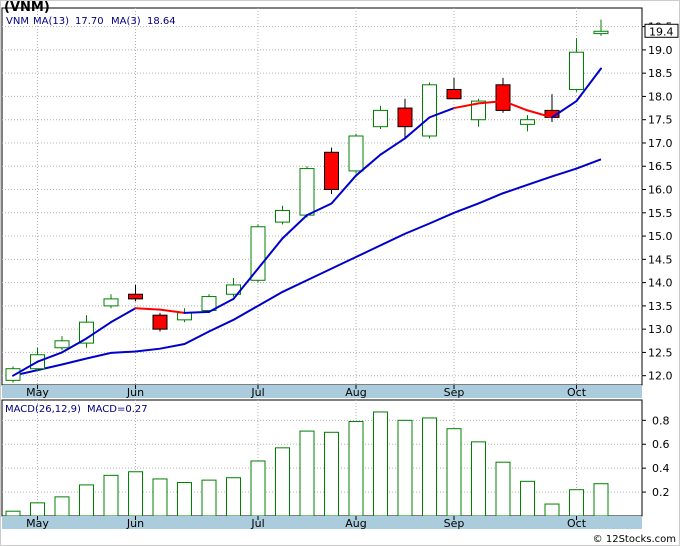 This screenshot has width=680, height=546. What do you see at coordinates (257, 523) in the screenshot?
I see `macd-x-tick-label: Jul` at bounding box center [257, 523].